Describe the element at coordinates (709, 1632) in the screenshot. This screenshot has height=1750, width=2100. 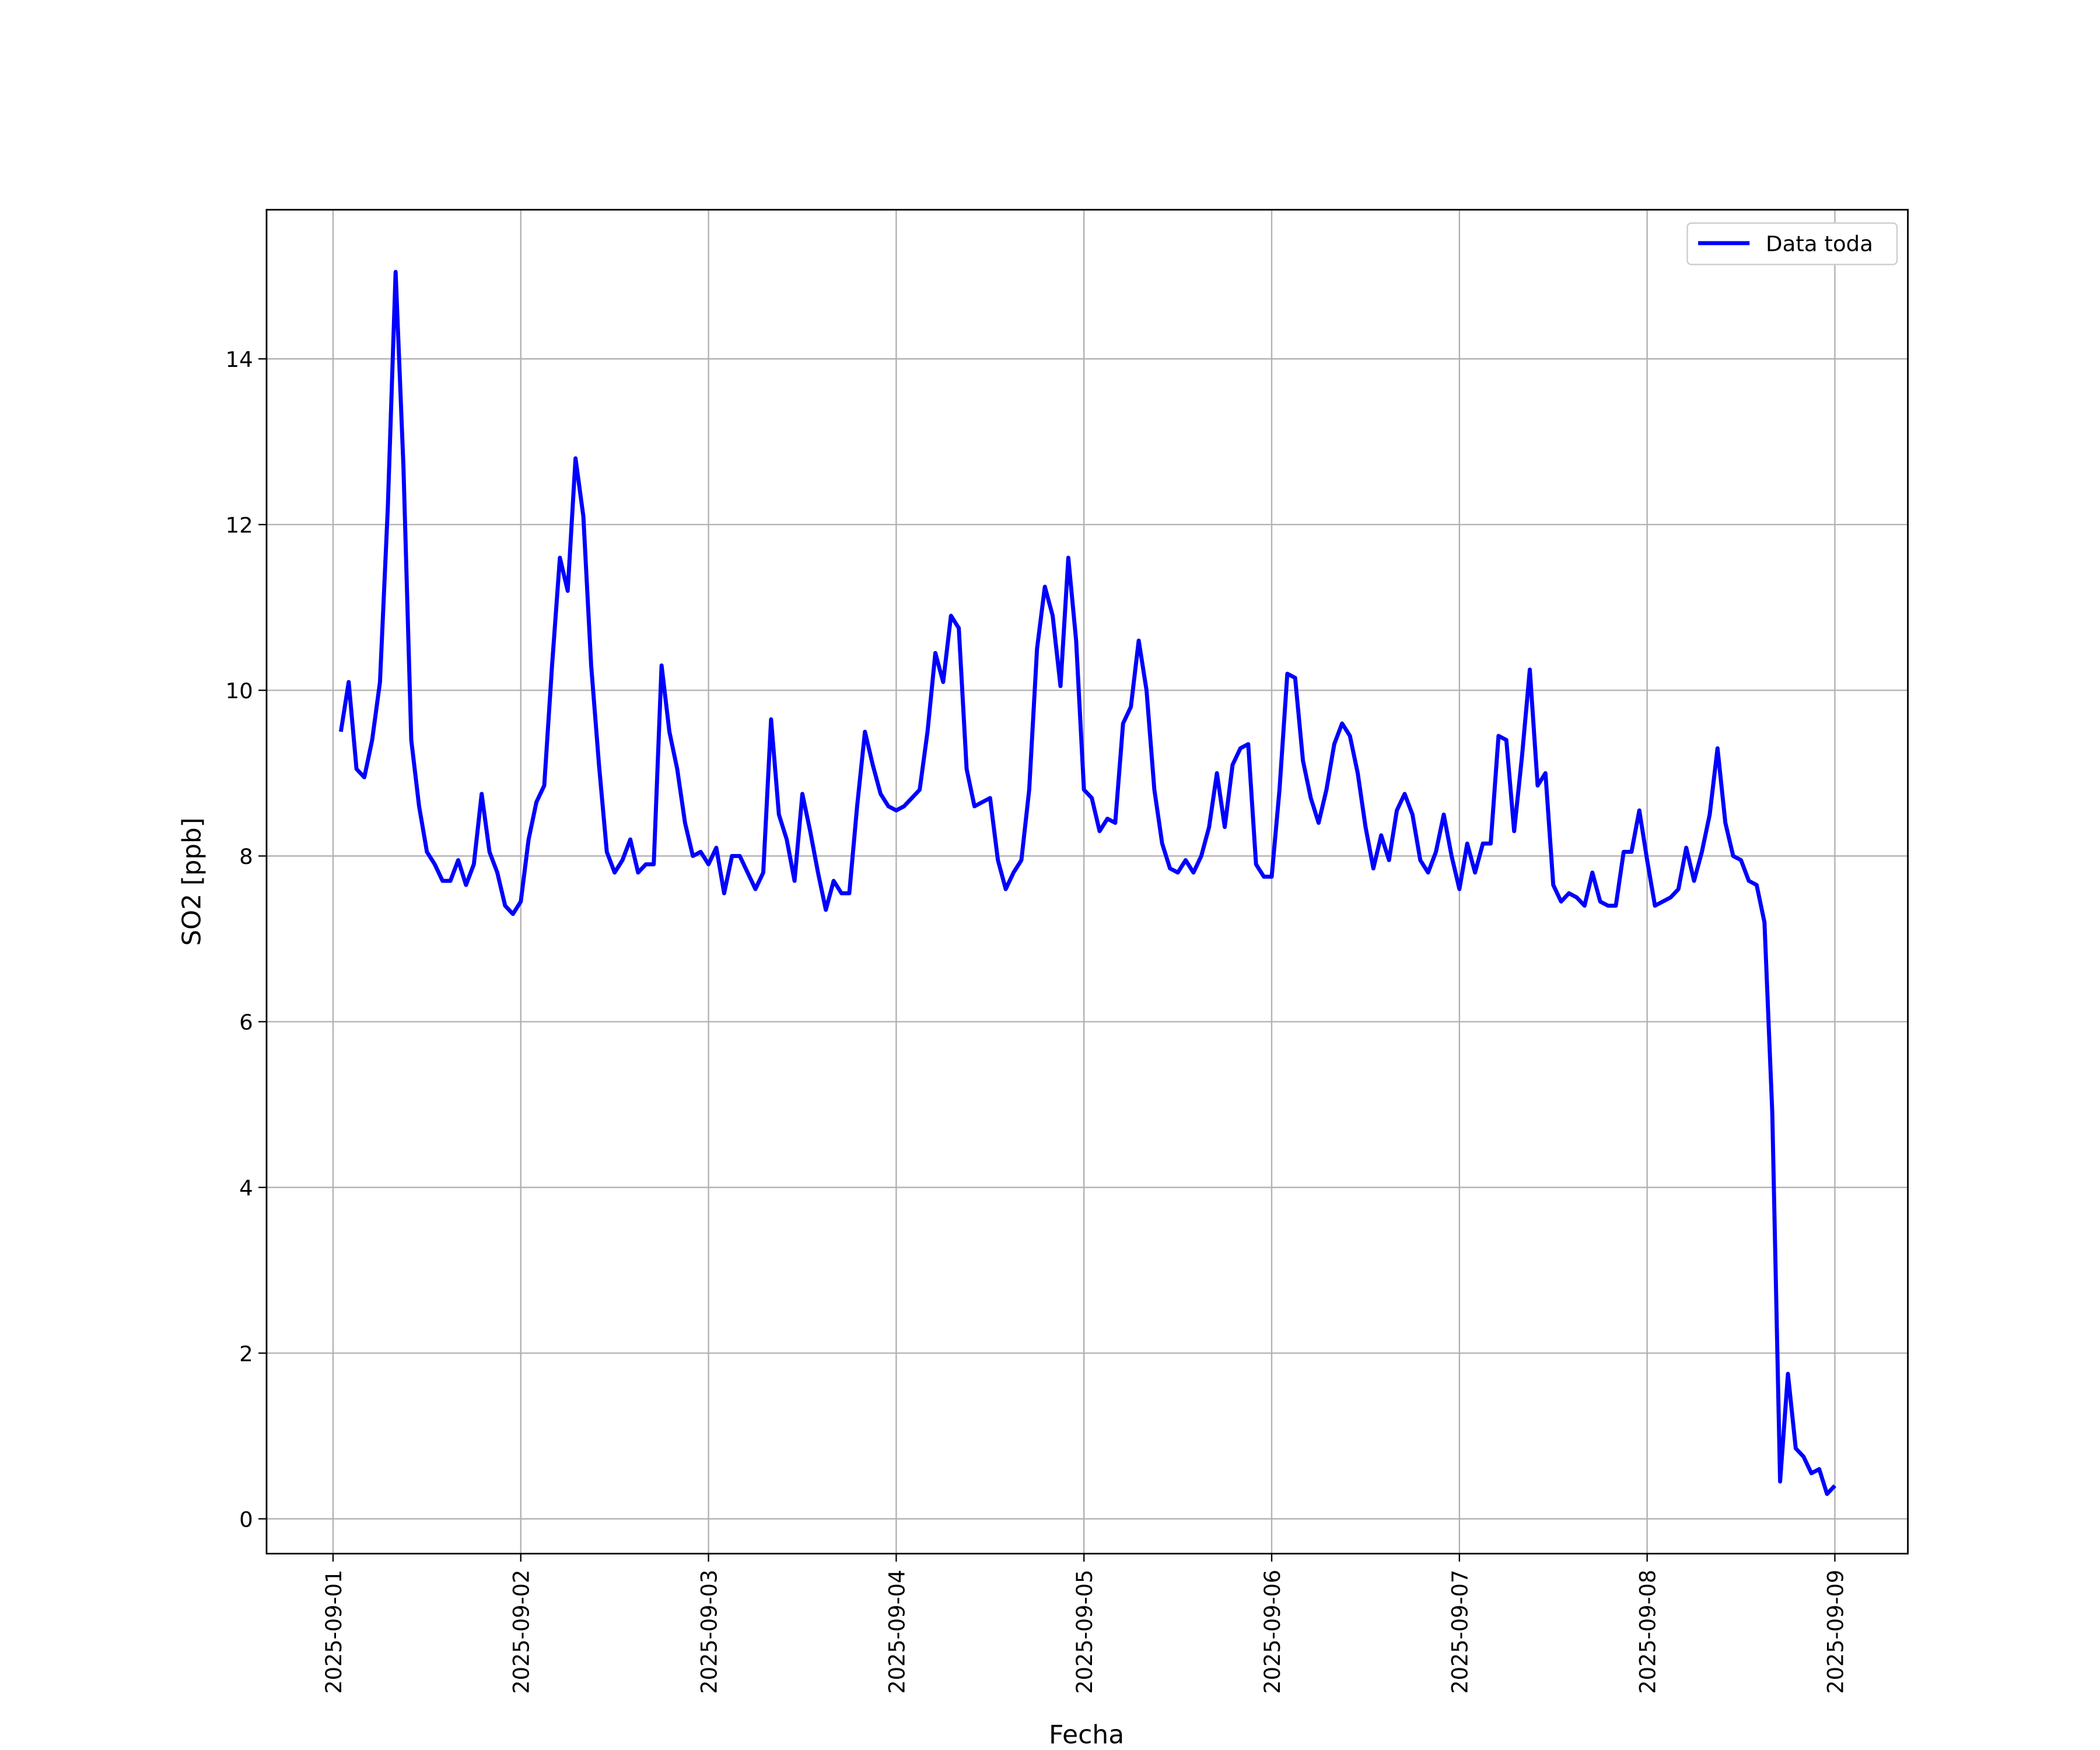
I see `x-tick-label: 2025-09-03` at that location.